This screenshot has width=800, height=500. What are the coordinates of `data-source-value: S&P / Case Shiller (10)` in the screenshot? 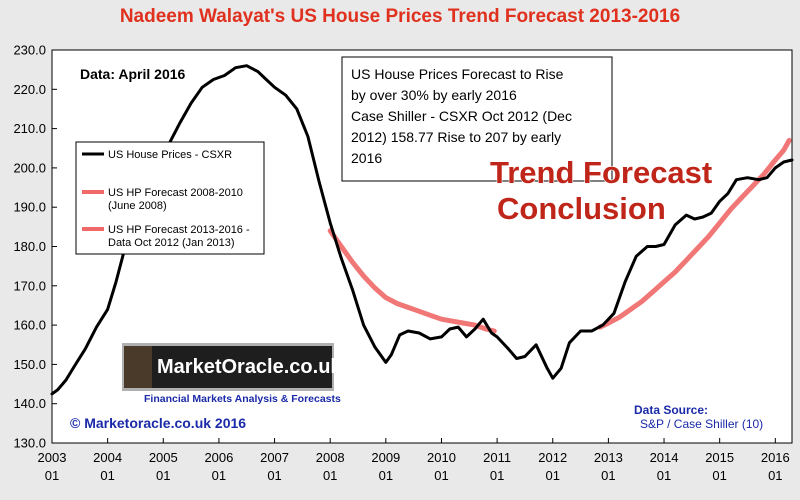 It's located at (701, 424).